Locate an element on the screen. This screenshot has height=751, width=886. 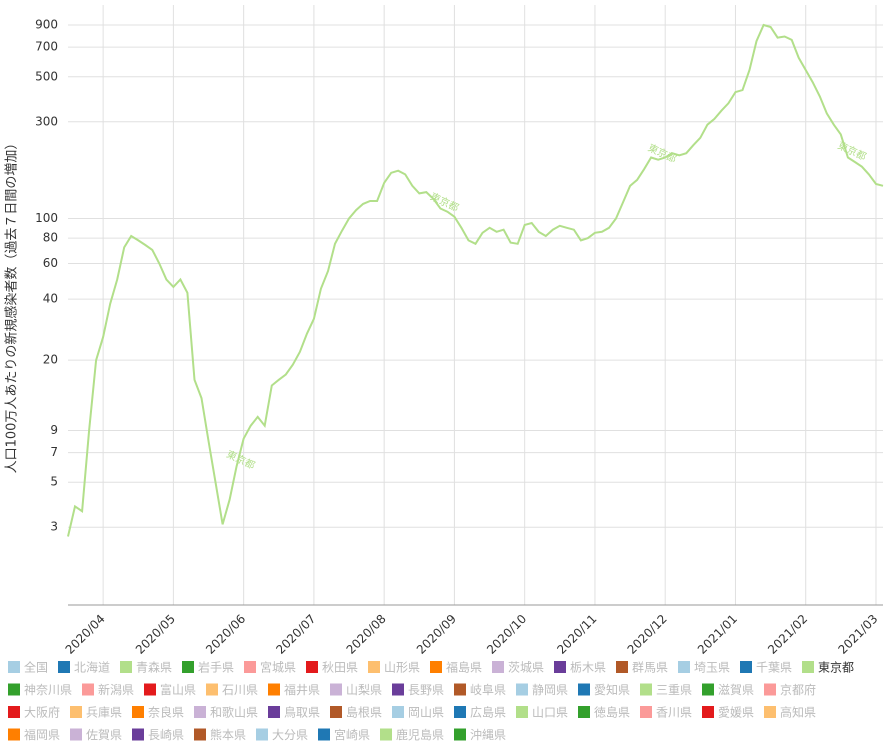
legend-item: 岡山県 is located at coordinates (418, 713).